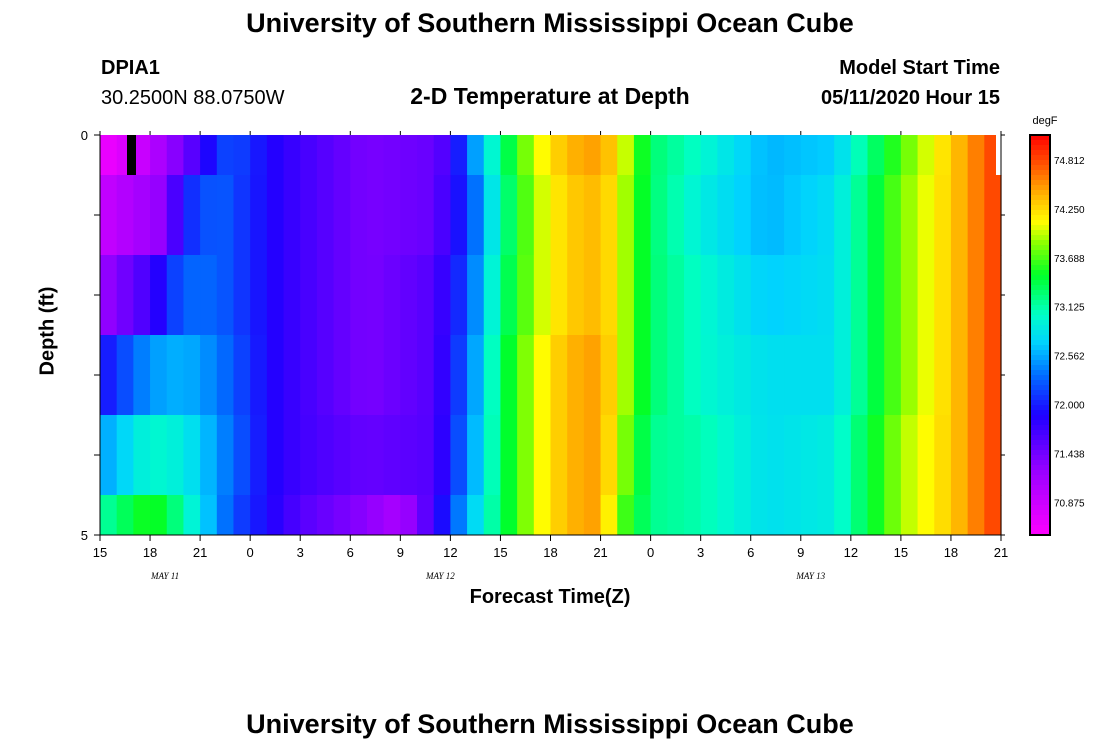 The image size is (1100, 750). I want to click on colorbar-tick-label: 74.812, so click(1069, 161).